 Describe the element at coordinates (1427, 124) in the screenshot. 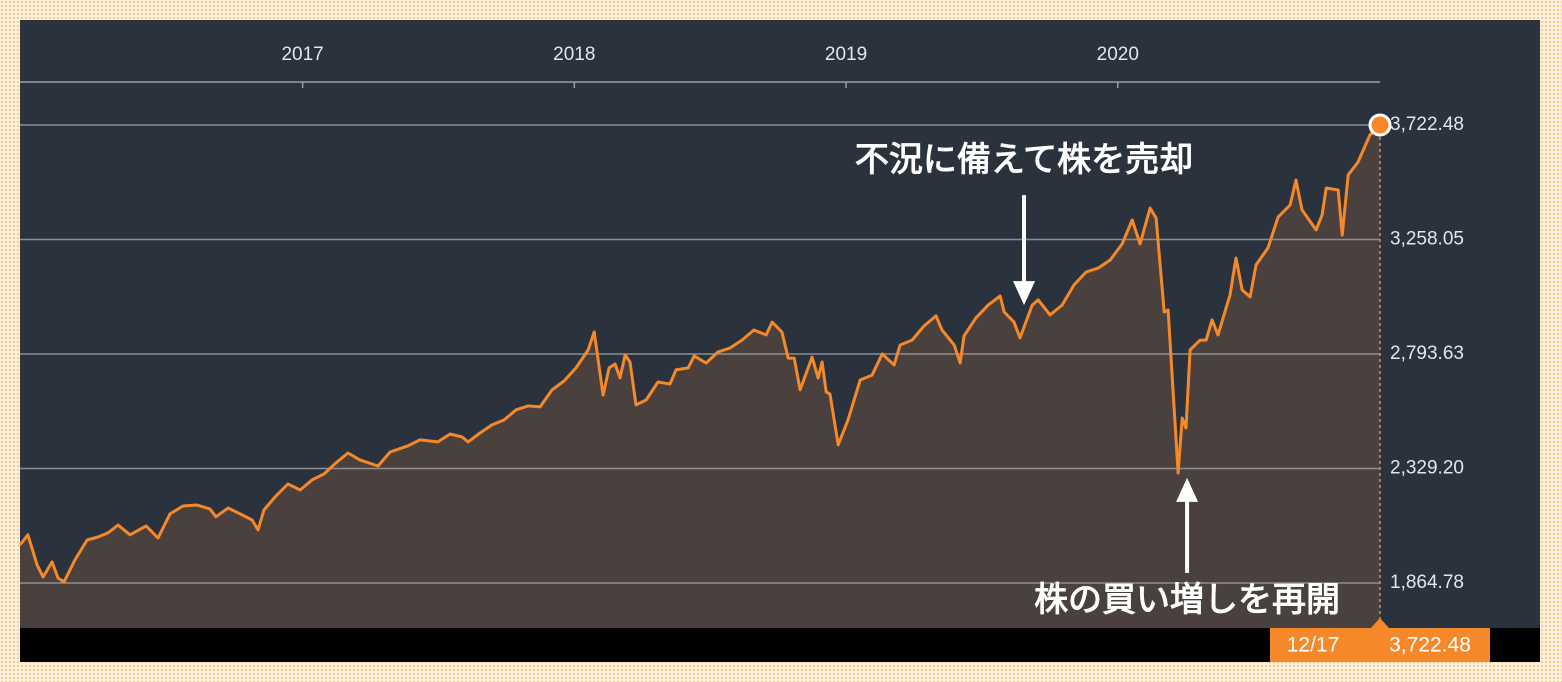

I see `y-tick-label: 3,722.48` at that location.